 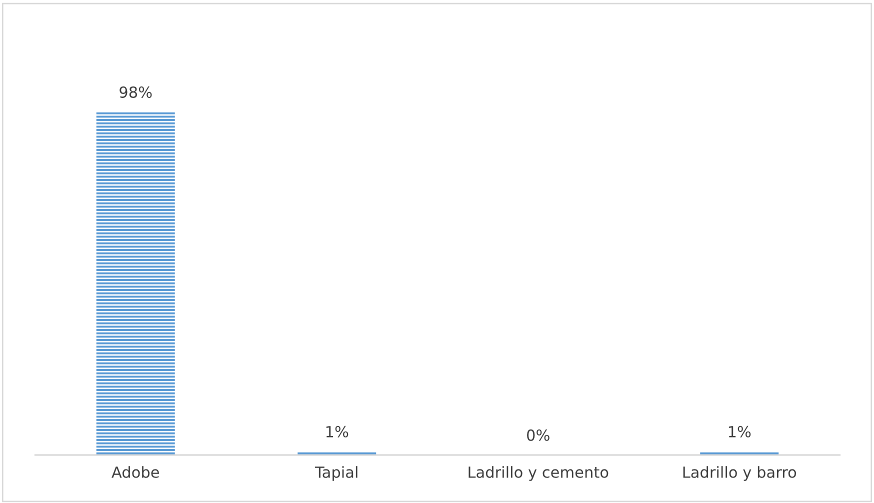 What do you see at coordinates (538, 473) in the screenshot?
I see `x-tick-label: Ladrillo y cemento` at bounding box center [538, 473].